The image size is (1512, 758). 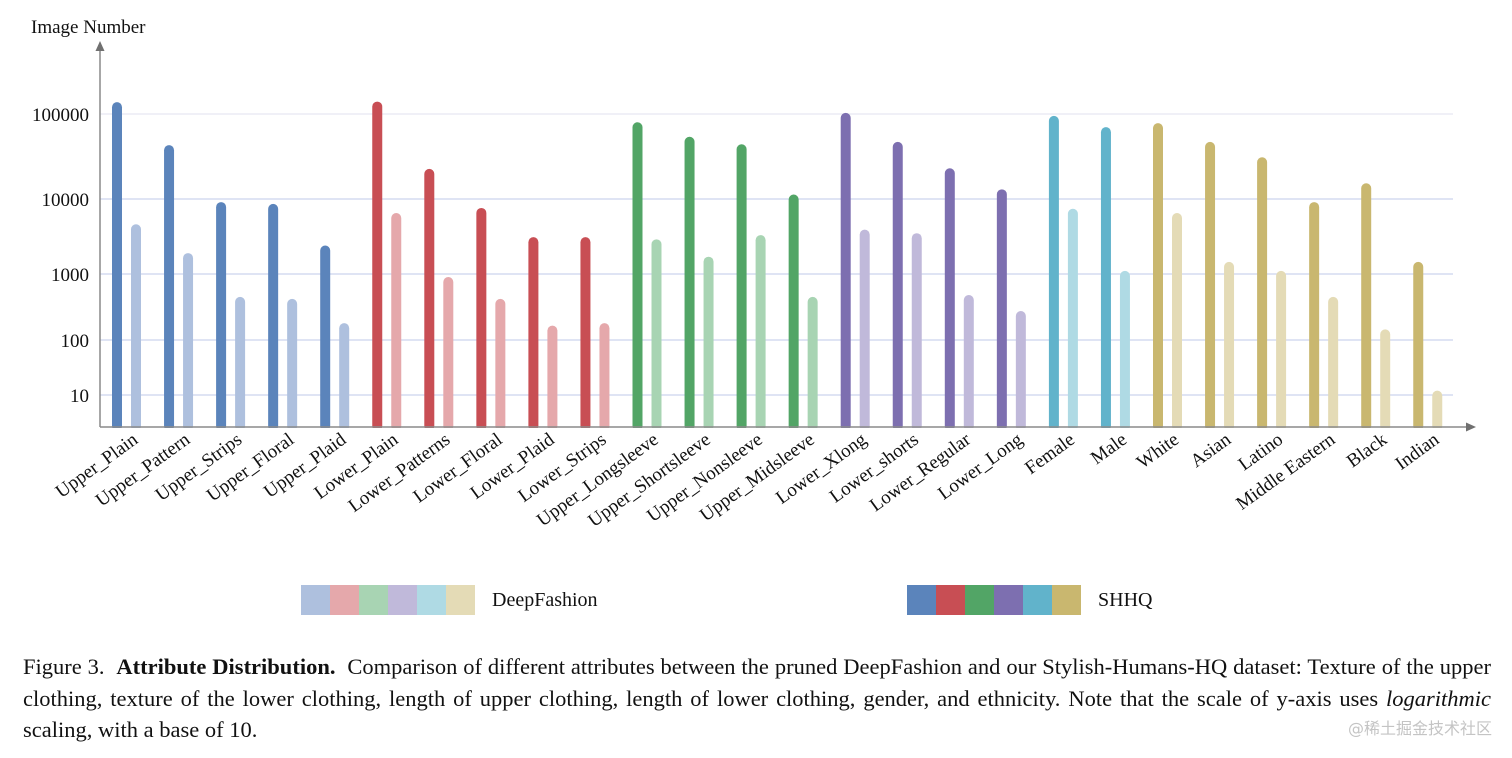 I want to click on x-tick-label: Male, so click(x=1109, y=449).